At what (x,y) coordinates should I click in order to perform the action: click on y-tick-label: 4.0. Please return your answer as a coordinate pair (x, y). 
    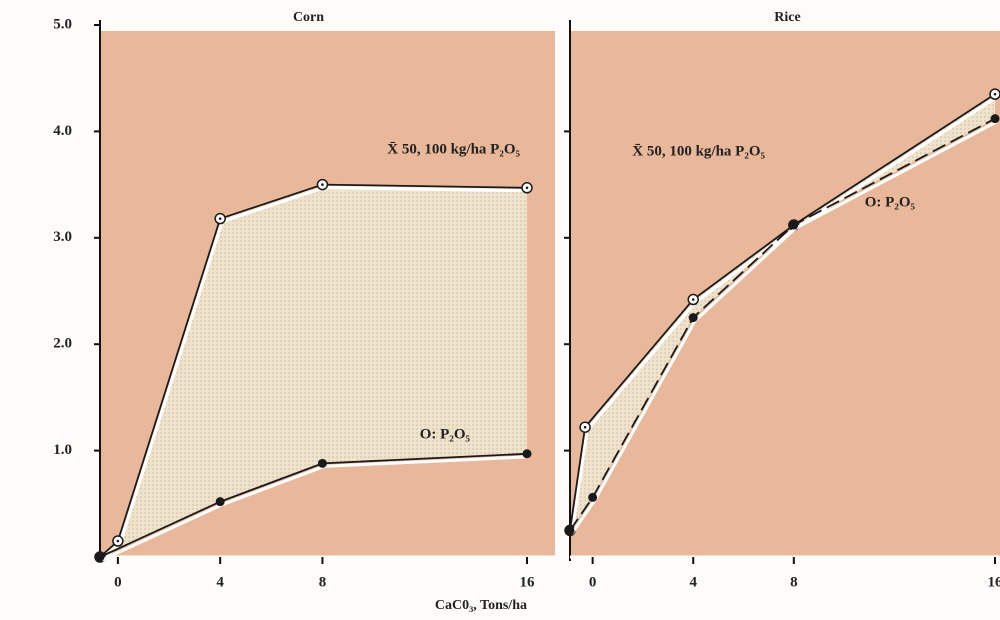
    Looking at the image, I should click on (62, 131).